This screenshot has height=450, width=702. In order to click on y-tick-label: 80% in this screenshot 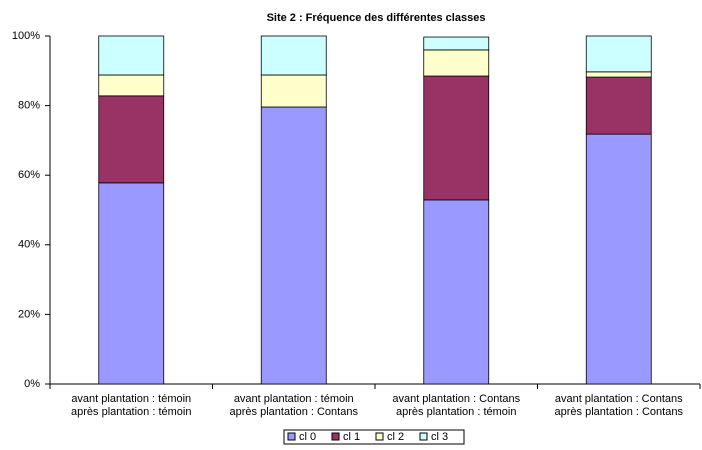, I will do `click(29, 106)`.